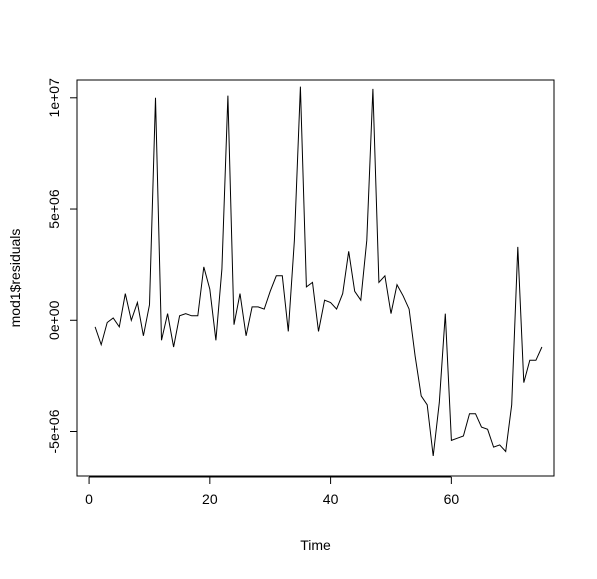 This screenshot has width=597, height=579. I want to click on x-tick-label: 60, so click(452, 499).